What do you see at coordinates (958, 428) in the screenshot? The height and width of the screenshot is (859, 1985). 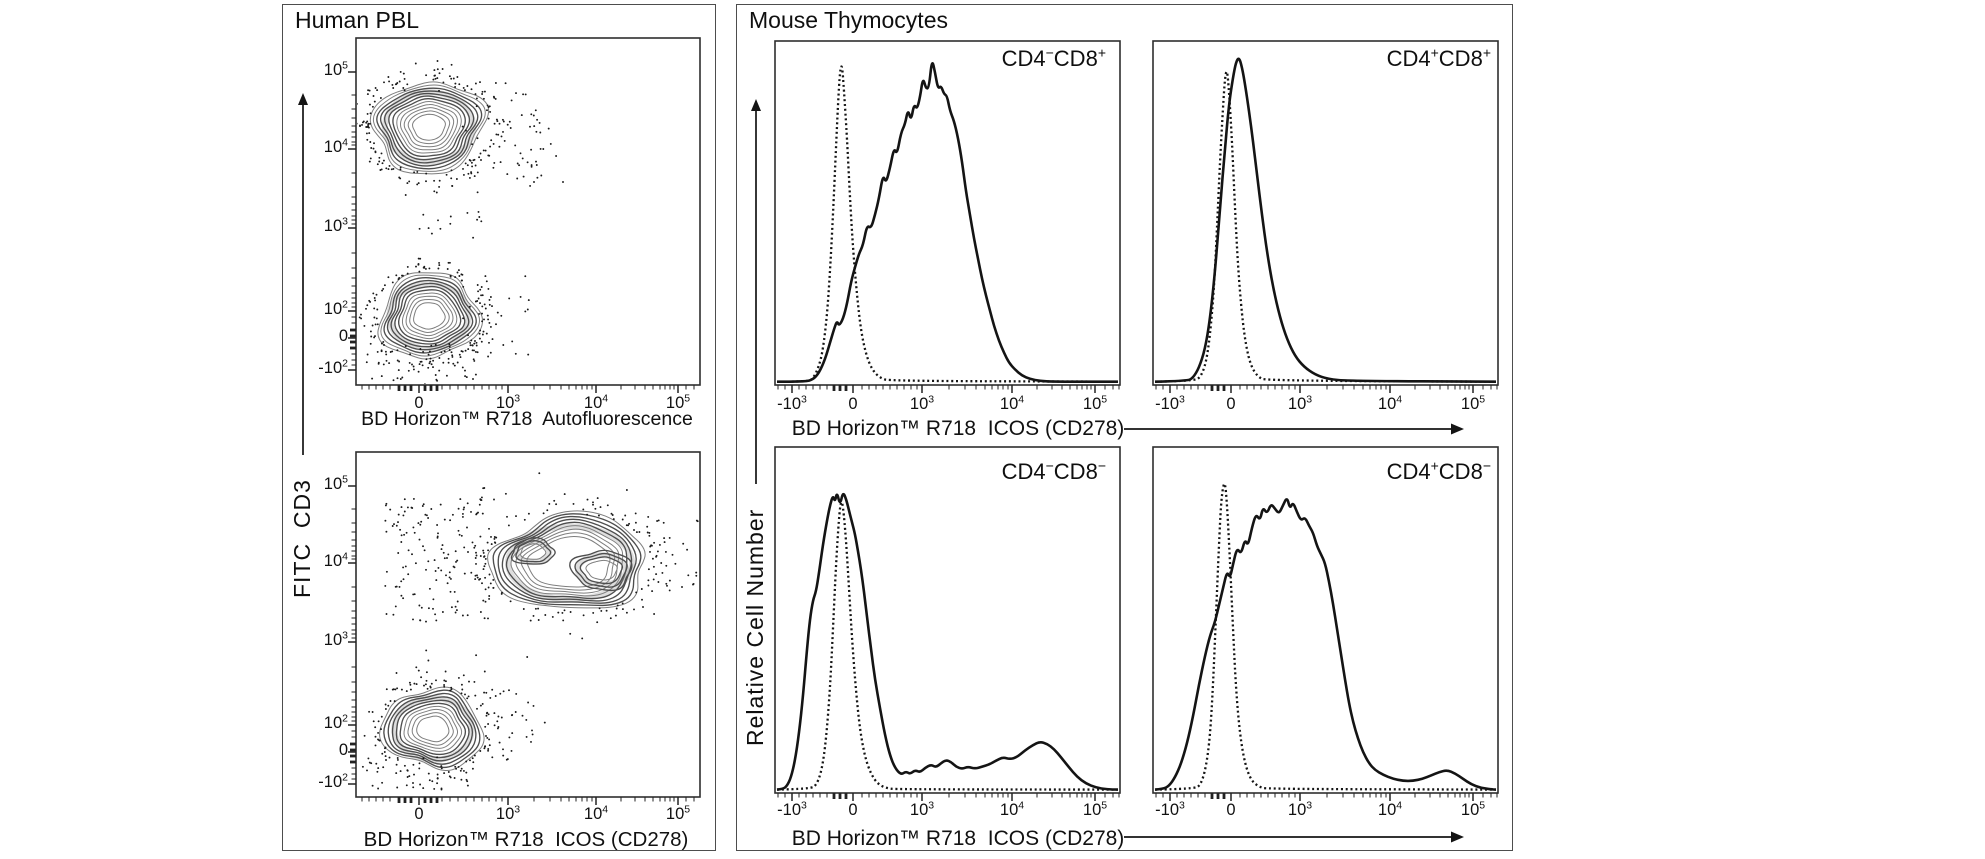 I see `x-axis-title-icos-top: BD Horizon™ R718 ICOS (CD278)` at bounding box center [958, 428].